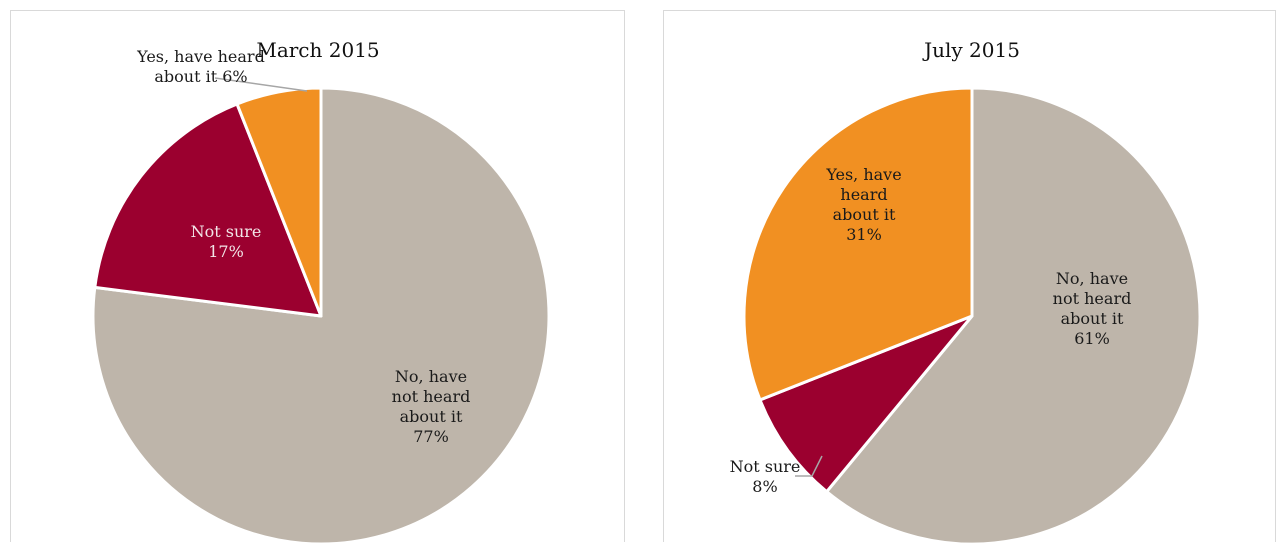  Describe the element at coordinates (200, 66) in the screenshot. I see `data-label-yes: Yes, have heard about it 6%` at that location.